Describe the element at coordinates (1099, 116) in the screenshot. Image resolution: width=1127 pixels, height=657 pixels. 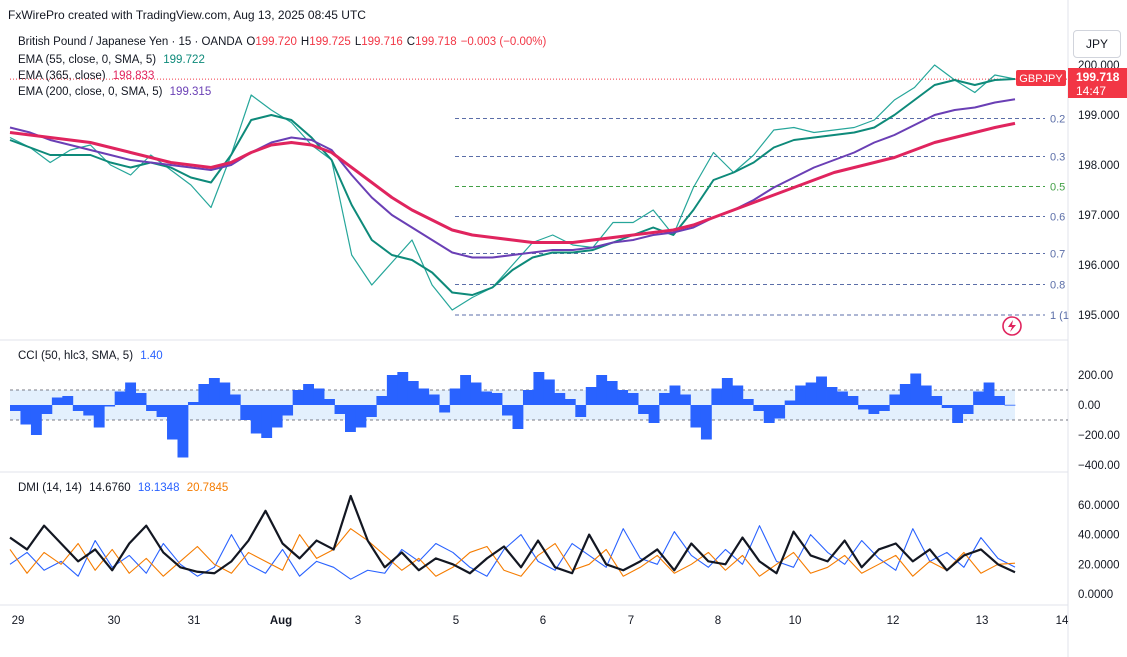
I see `price-axis-tick: 199.000` at that location.